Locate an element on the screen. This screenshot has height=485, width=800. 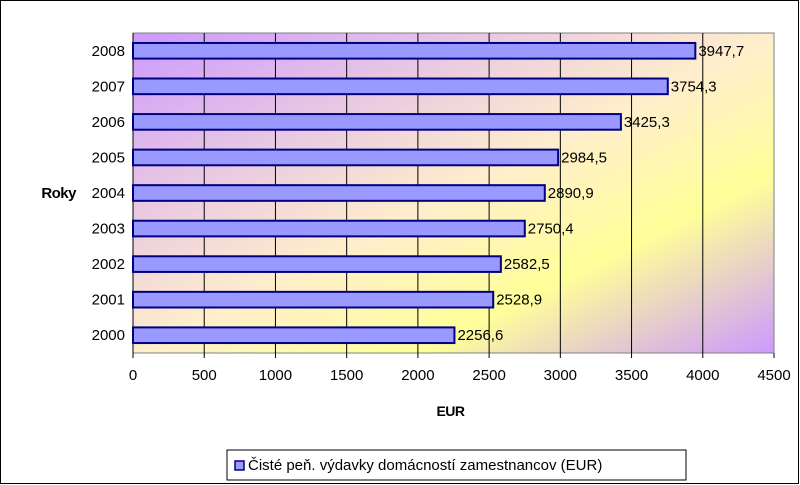
x-tick-label: 2500 is located at coordinates (488, 375).